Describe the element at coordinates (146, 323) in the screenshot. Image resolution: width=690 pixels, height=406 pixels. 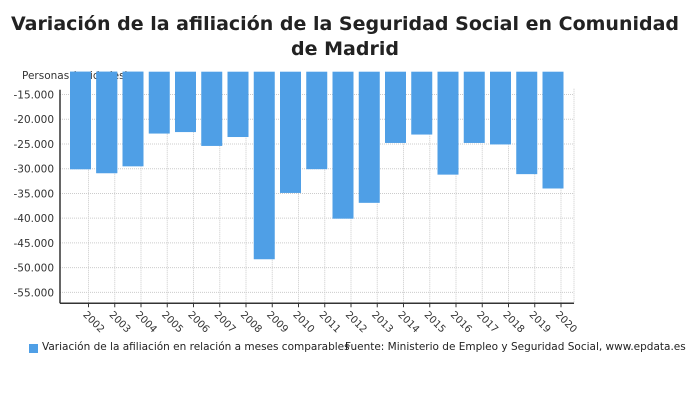
I see `x-tick-label: 2004` at that location.